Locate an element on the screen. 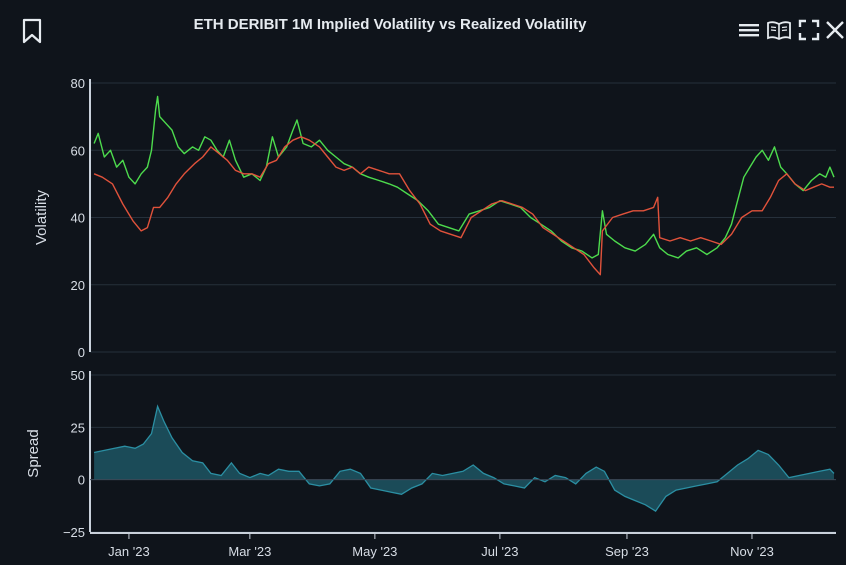 This screenshot has height=565, width=846. fullscreen-icon is located at coordinates (809, 30).